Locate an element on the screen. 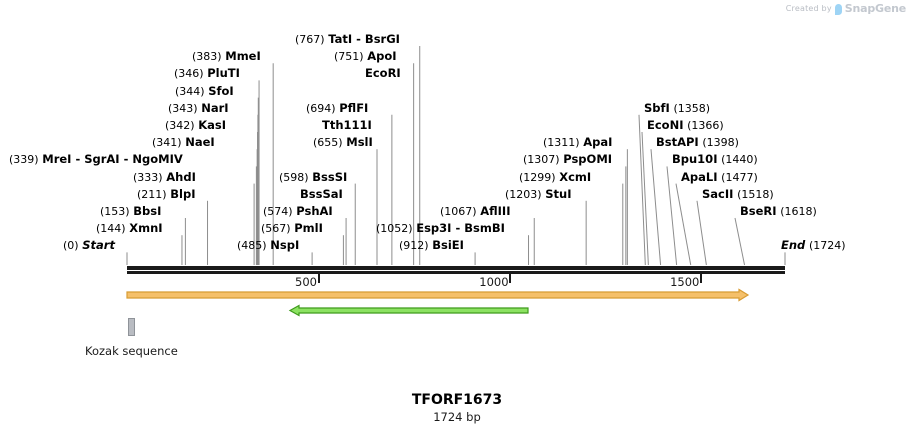  restriction-site-name: MslI is located at coordinates (359, 142).